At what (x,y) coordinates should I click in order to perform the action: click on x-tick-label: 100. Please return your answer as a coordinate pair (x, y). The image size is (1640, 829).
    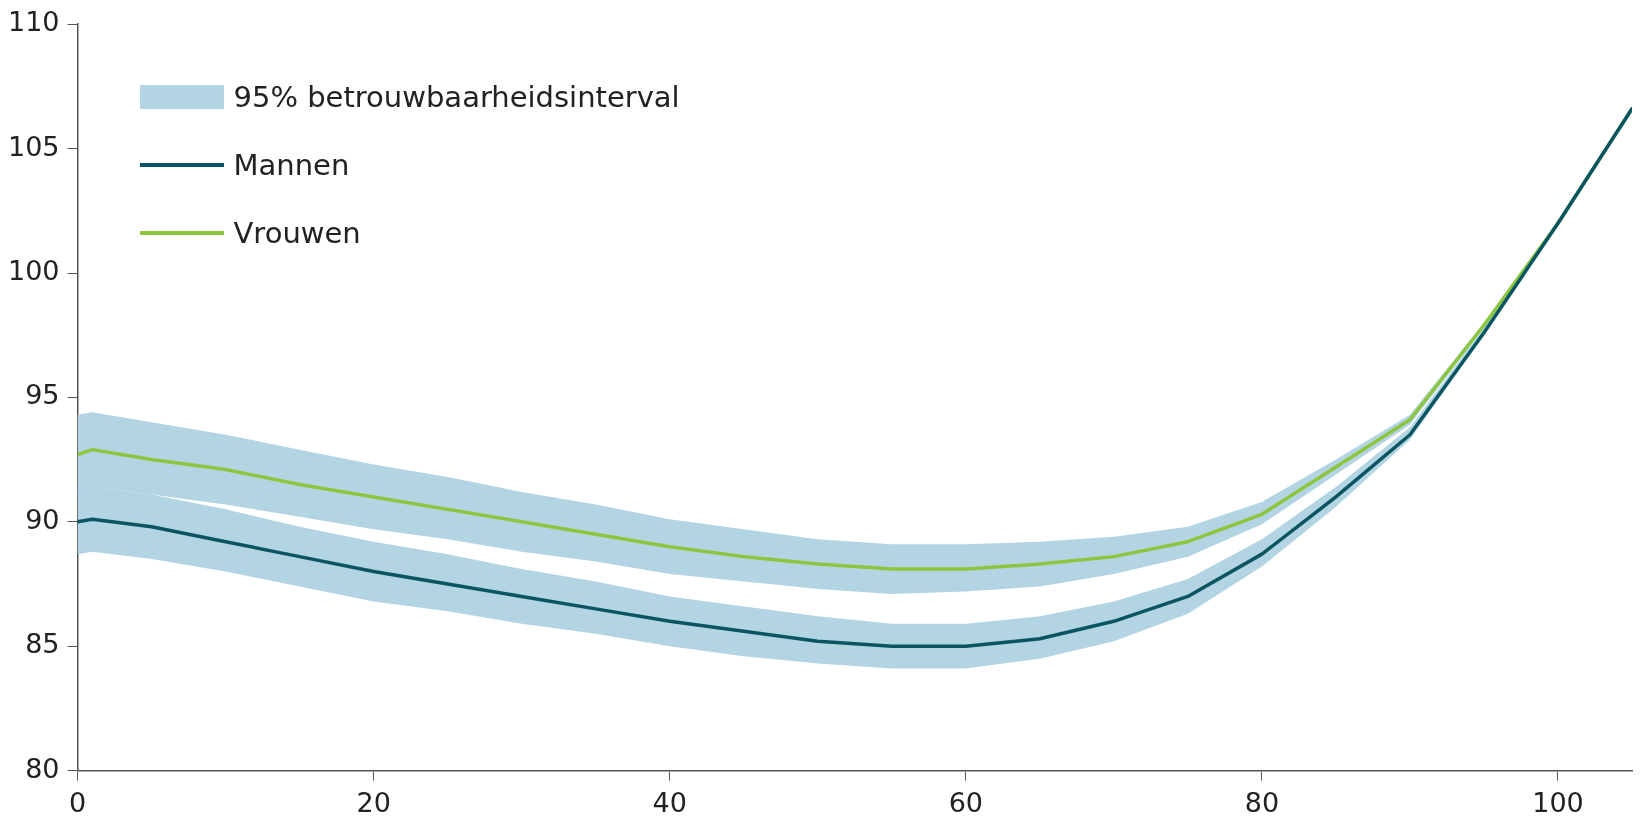
    Looking at the image, I should click on (1558, 802).